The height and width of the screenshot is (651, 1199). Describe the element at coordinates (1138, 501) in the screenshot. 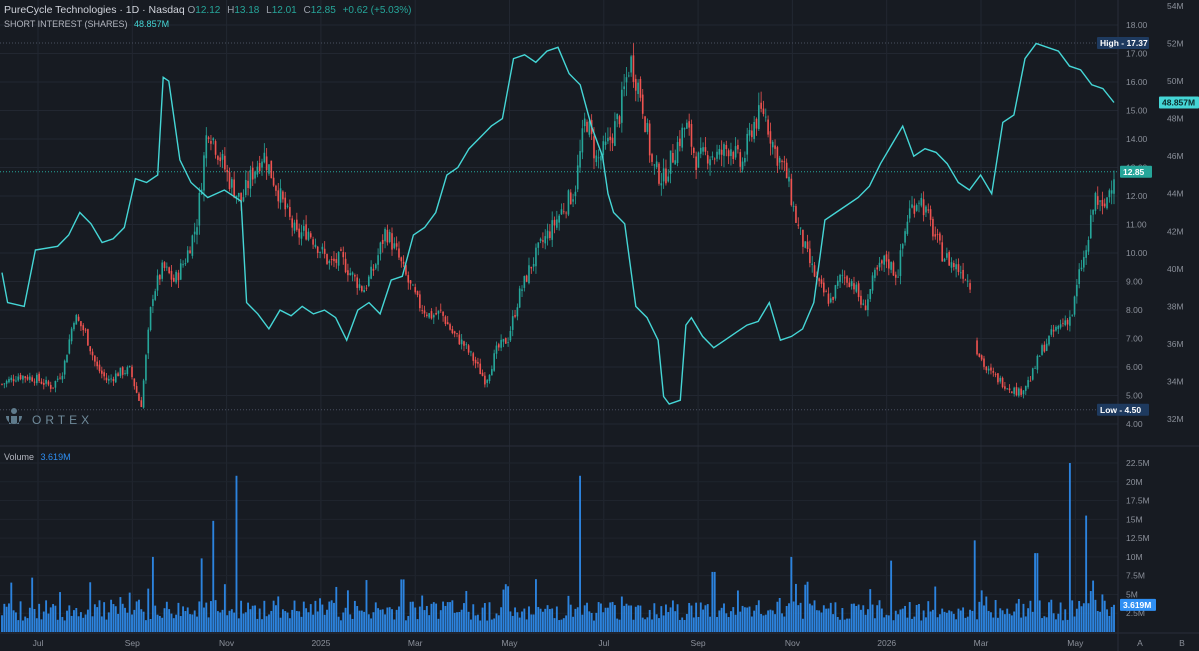

I see `volume-tick-label: 17.5M` at that location.